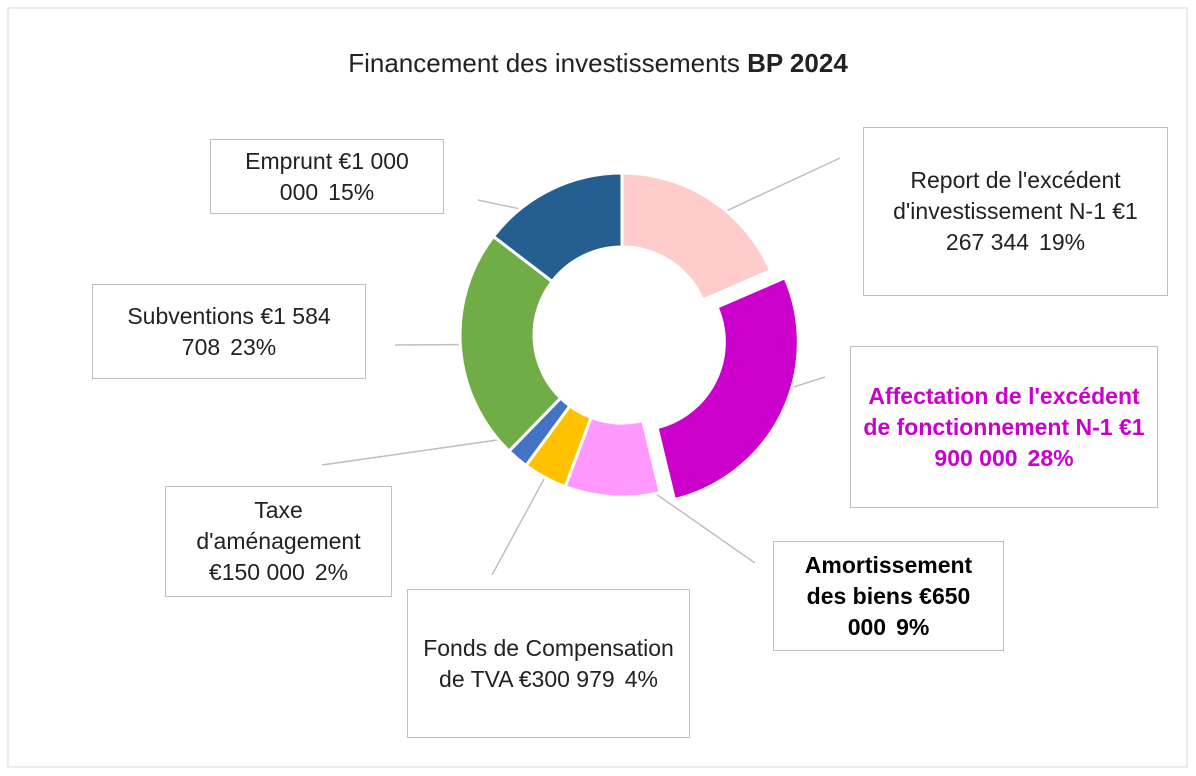 The height and width of the screenshot is (776, 1196). I want to click on label-text: Fonds de Compensation de TVA €300 979 4%, so click(548, 664).